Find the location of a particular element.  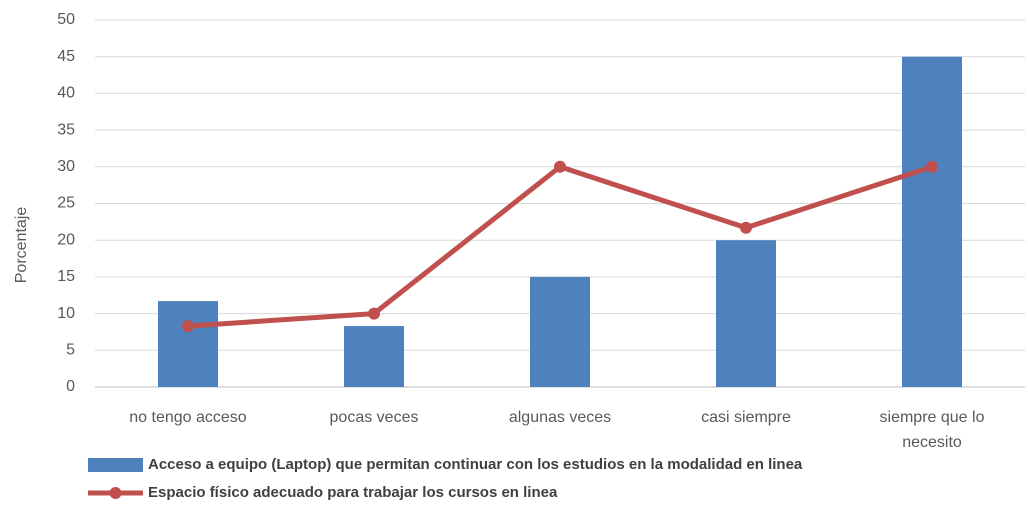

y-tick-label: 30 is located at coordinates (66, 166).